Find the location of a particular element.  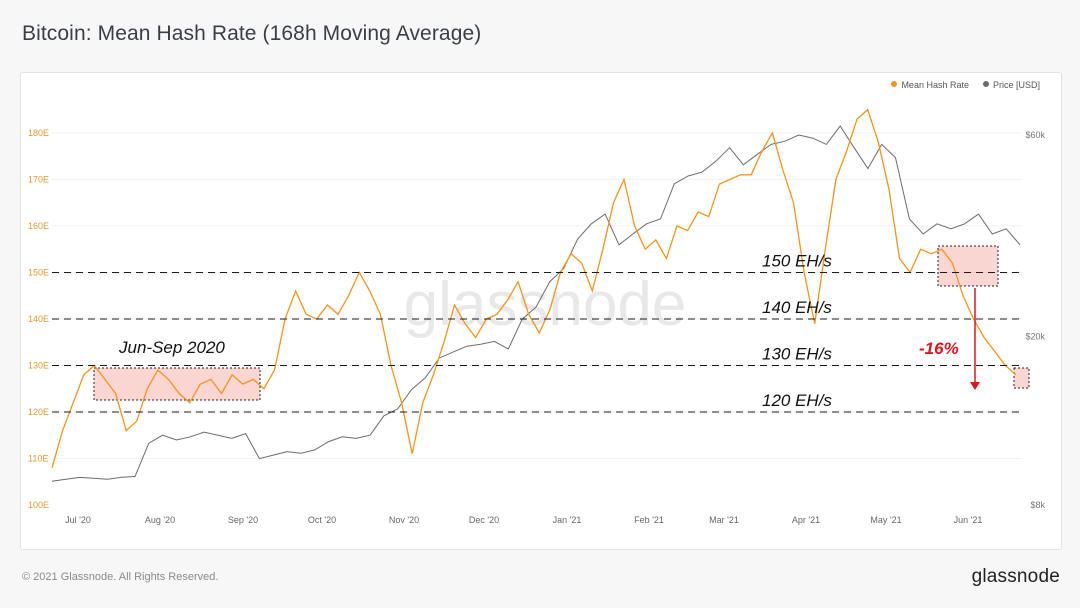

level-label-140: 140 EH/s is located at coordinates (797, 307).